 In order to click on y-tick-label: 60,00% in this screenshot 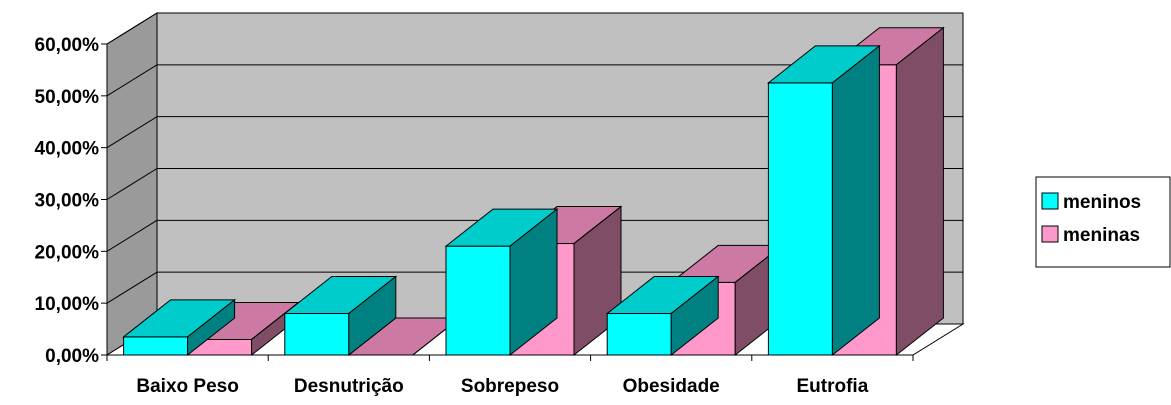, I will do `click(67, 45)`.